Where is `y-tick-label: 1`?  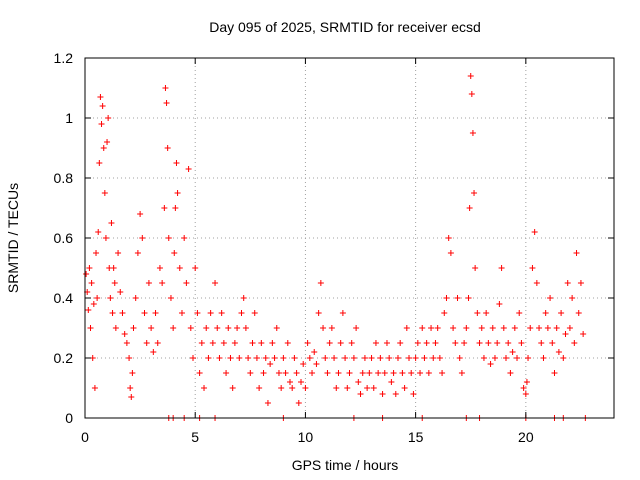
y-tick-label: 1 is located at coordinates (69, 118).